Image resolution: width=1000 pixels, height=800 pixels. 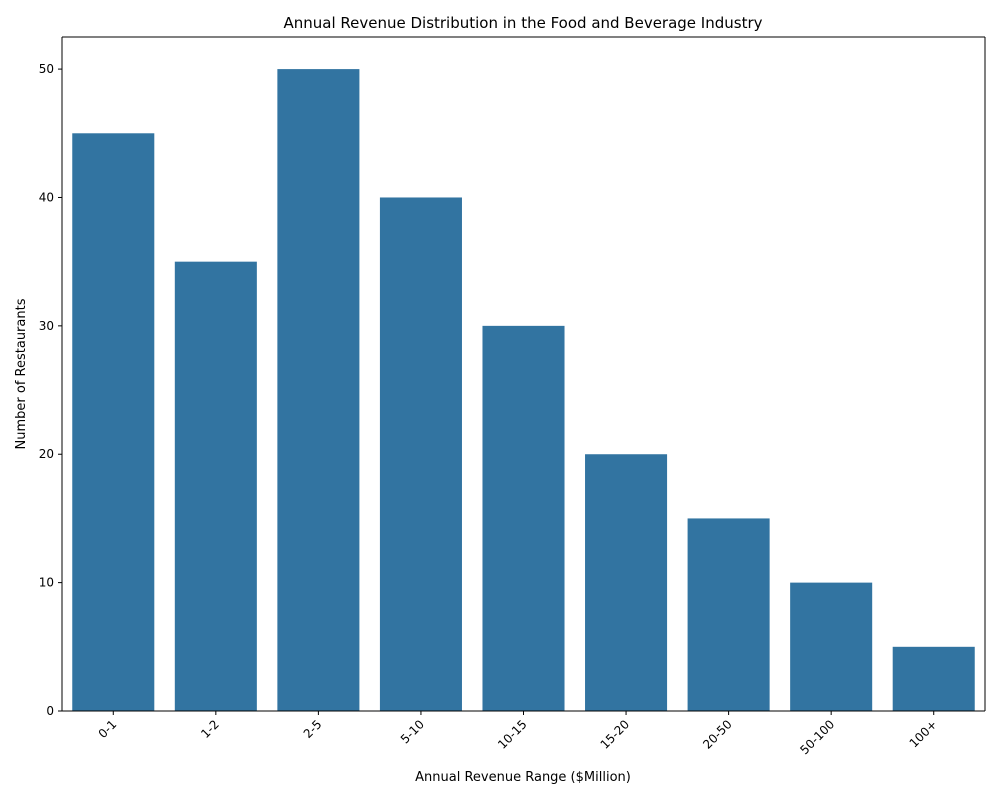 I want to click on x-tick-label: 1-2, so click(x=210, y=729).